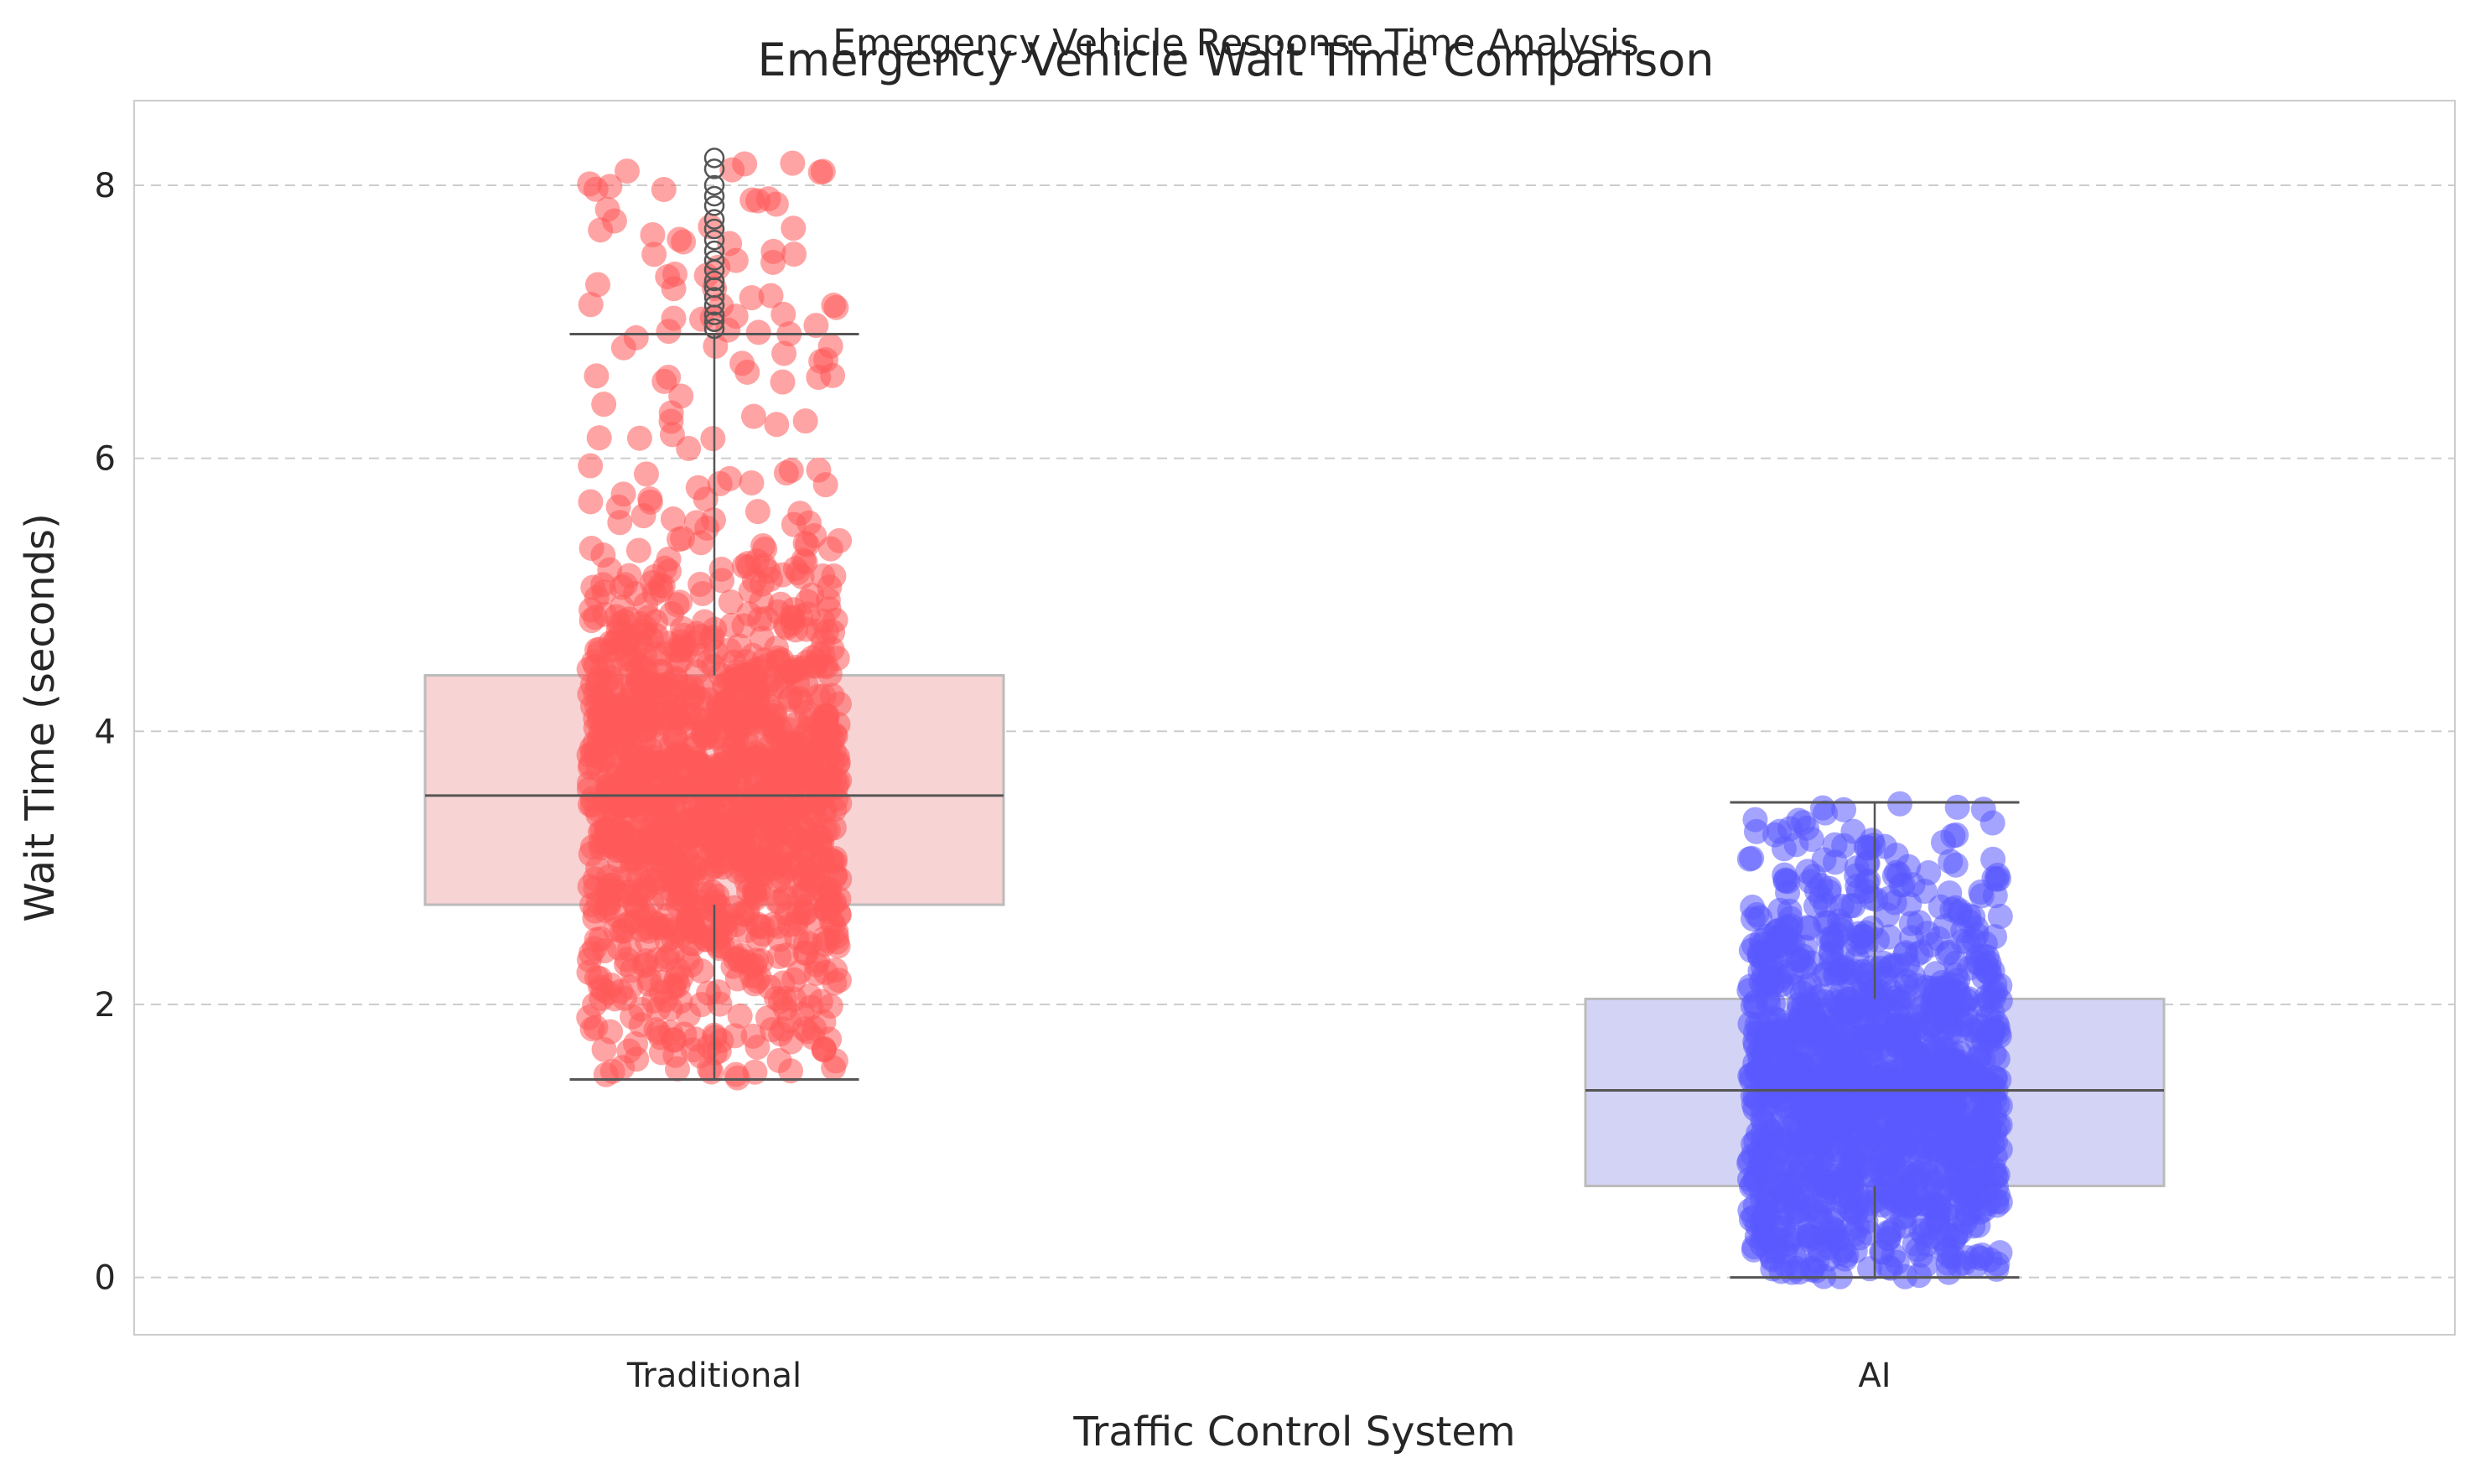  I want to click on y-tick-labels: 0 2 4 6 8, so click(105, 732).